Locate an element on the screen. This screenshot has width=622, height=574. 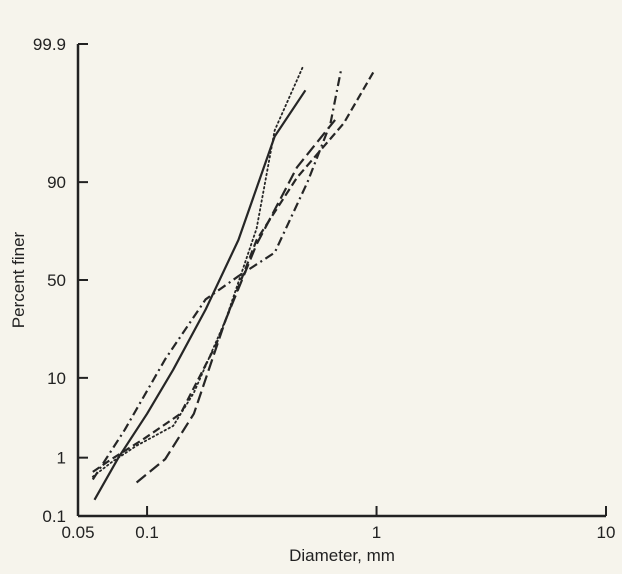
x-tick-label: 1 is located at coordinates (376, 532).